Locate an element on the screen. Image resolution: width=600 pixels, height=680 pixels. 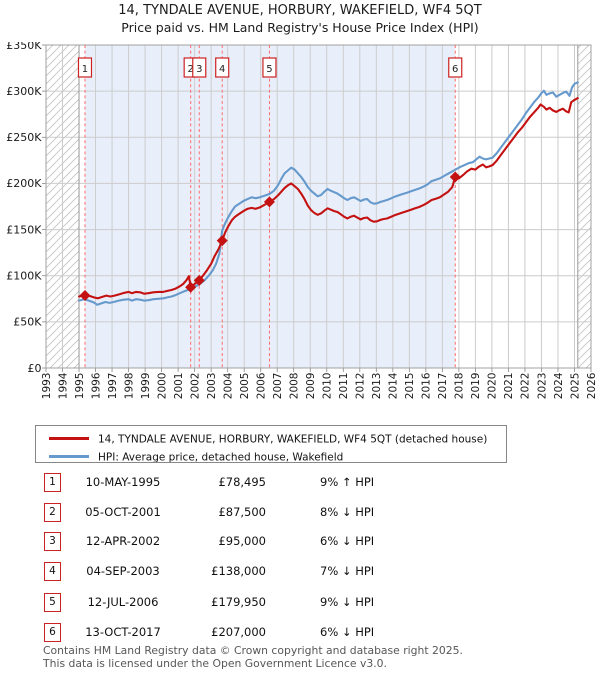
x-tick-label: 2000 is located at coordinates (162, 386).